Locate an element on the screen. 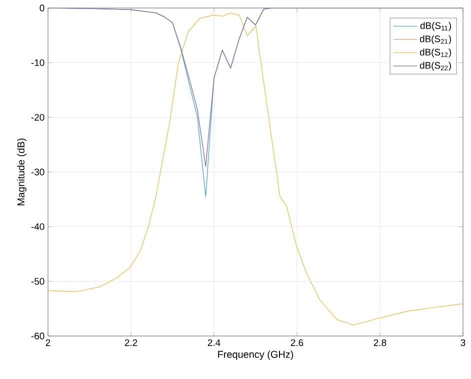  x-tick-label: 2.6 is located at coordinates (297, 342).